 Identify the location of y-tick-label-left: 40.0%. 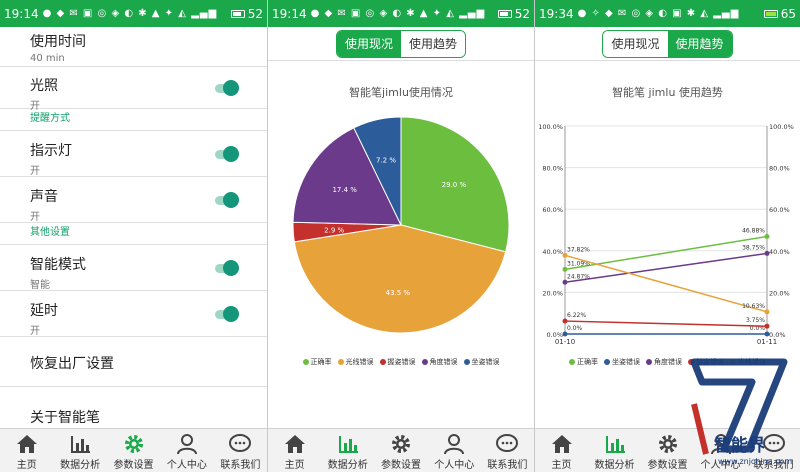
(552, 252).